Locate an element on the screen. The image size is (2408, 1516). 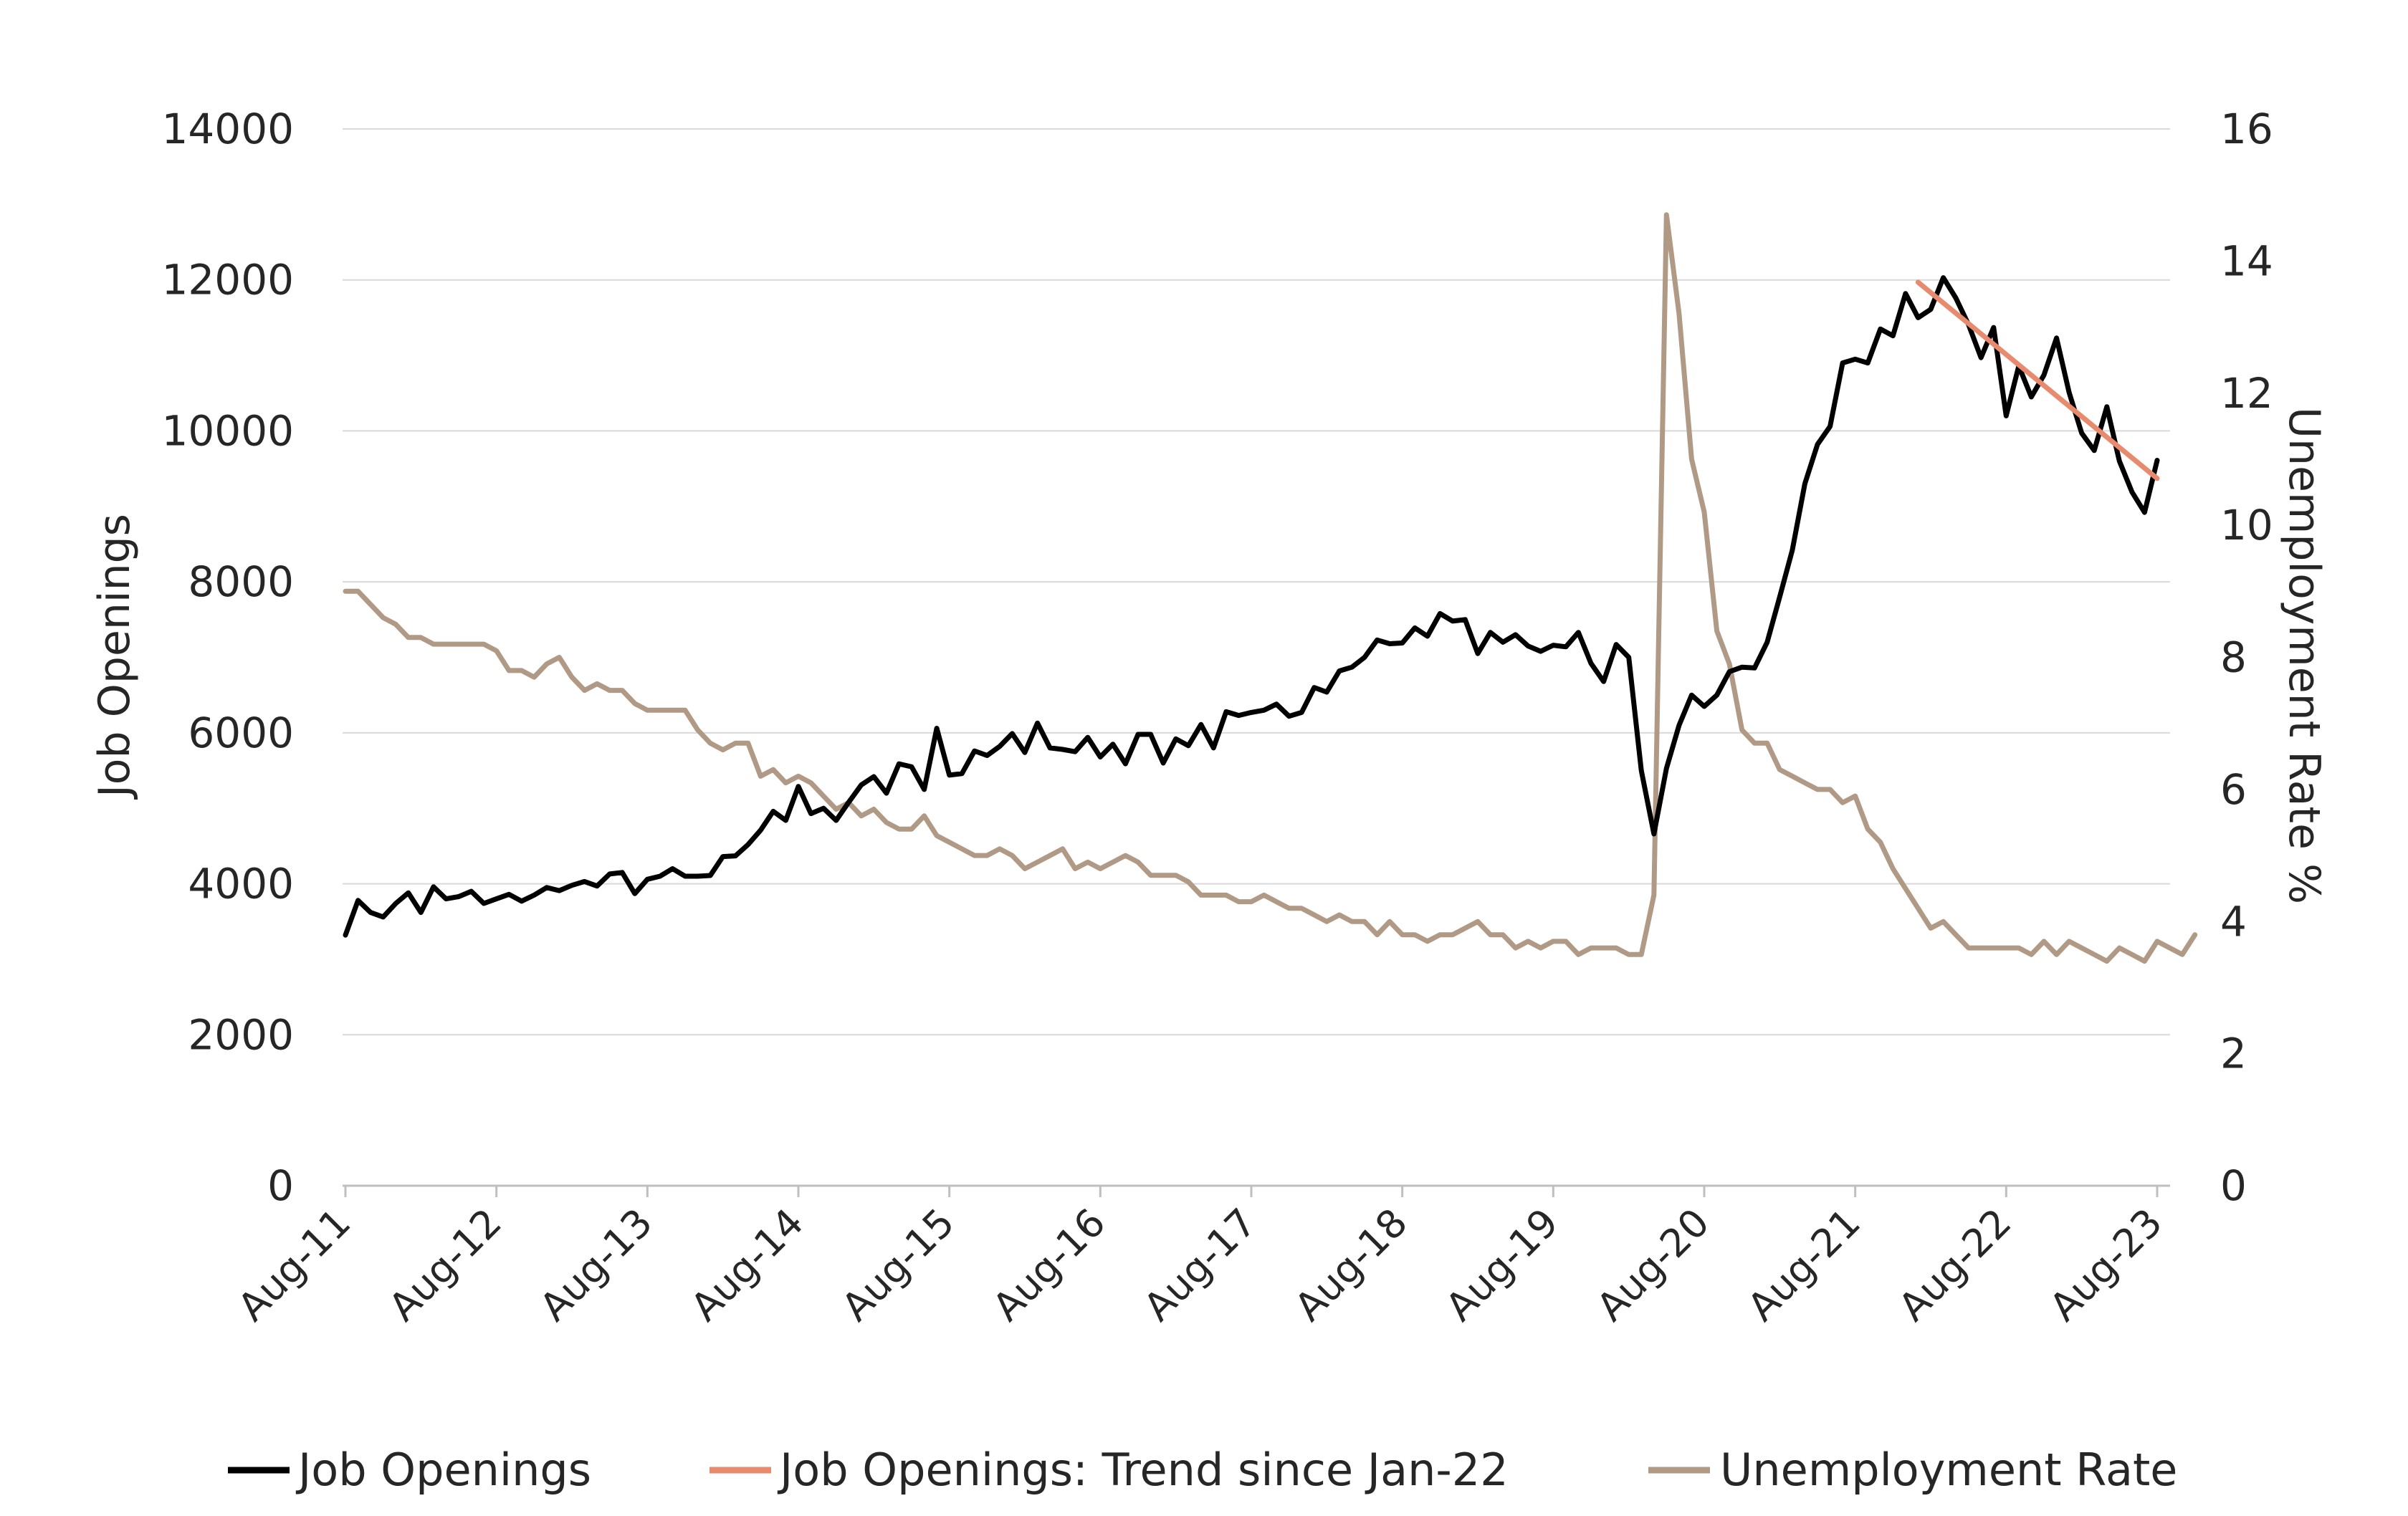
y-axis-right-title: Unemployment Rate % is located at coordinates (2304, 655).